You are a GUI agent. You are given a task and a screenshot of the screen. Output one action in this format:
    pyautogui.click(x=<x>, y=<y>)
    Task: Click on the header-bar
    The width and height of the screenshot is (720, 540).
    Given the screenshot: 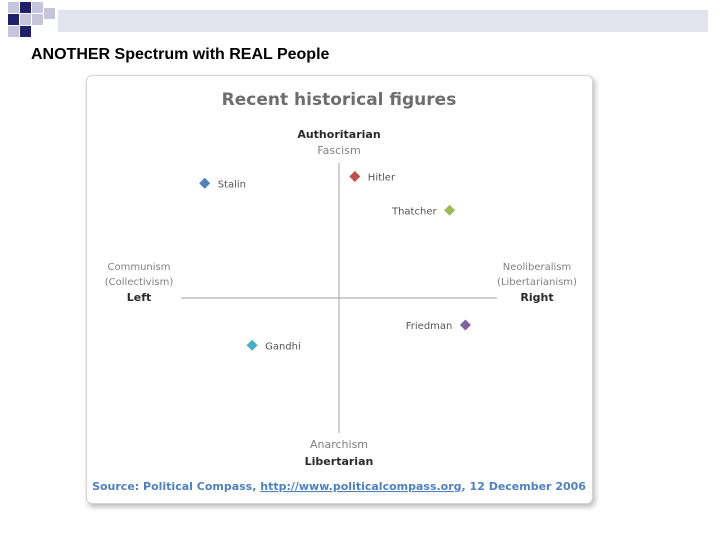 What is the action you would take?
    pyautogui.click(x=383, y=21)
    